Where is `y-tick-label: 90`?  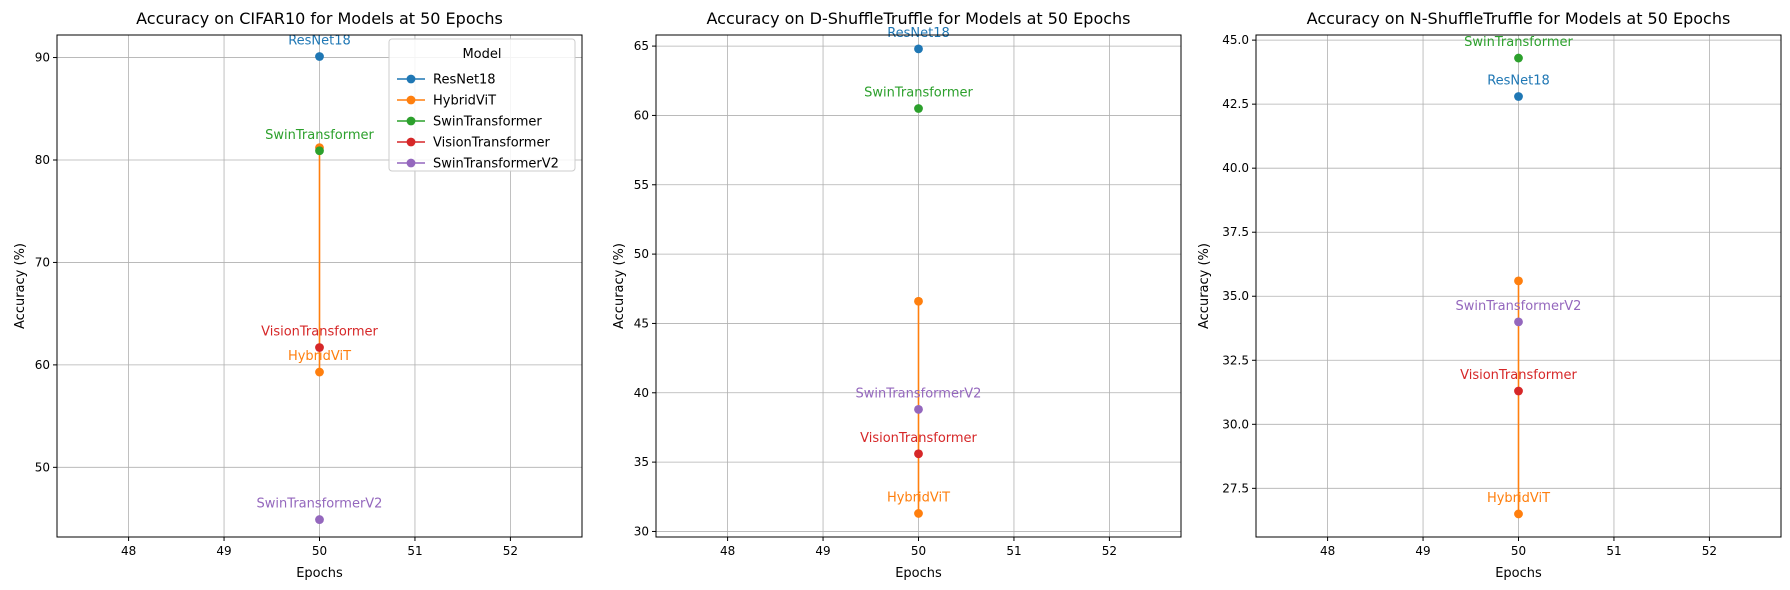
y-tick-label: 90 is located at coordinates (42, 58).